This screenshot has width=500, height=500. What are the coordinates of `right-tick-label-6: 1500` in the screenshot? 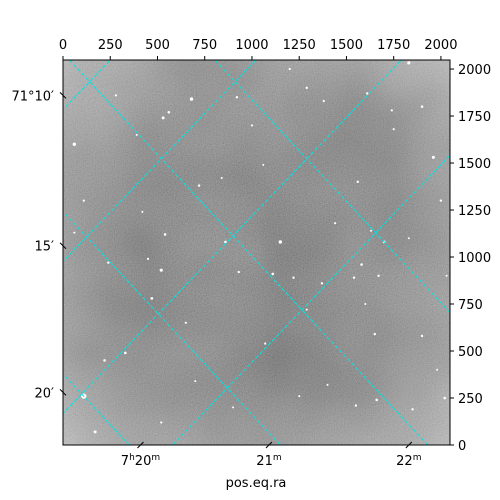 It's located at (474, 164).